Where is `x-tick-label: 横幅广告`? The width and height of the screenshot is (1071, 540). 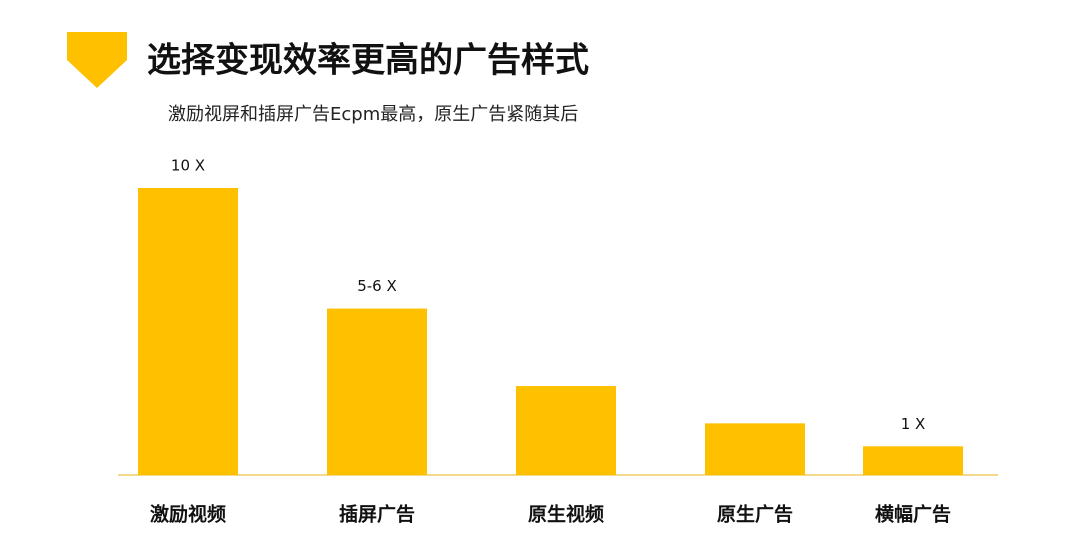
x-tick-label: 横幅广告 is located at coordinates (913, 514).